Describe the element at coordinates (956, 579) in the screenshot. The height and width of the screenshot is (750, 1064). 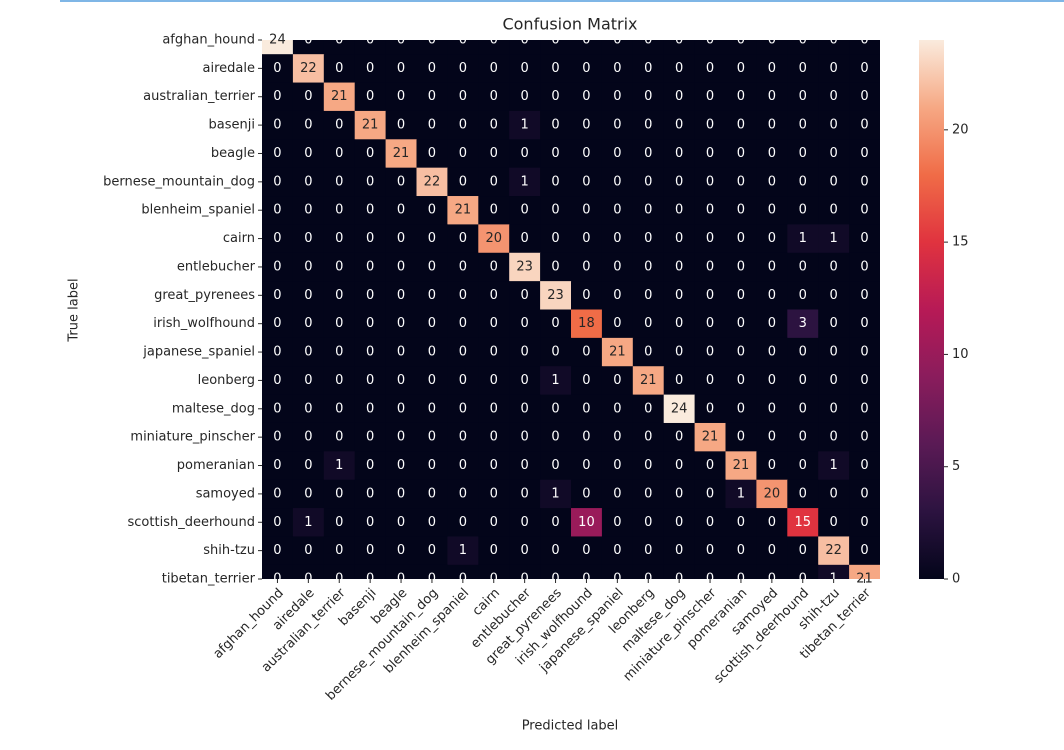
I see `colorbar-tick-label: 0` at that location.